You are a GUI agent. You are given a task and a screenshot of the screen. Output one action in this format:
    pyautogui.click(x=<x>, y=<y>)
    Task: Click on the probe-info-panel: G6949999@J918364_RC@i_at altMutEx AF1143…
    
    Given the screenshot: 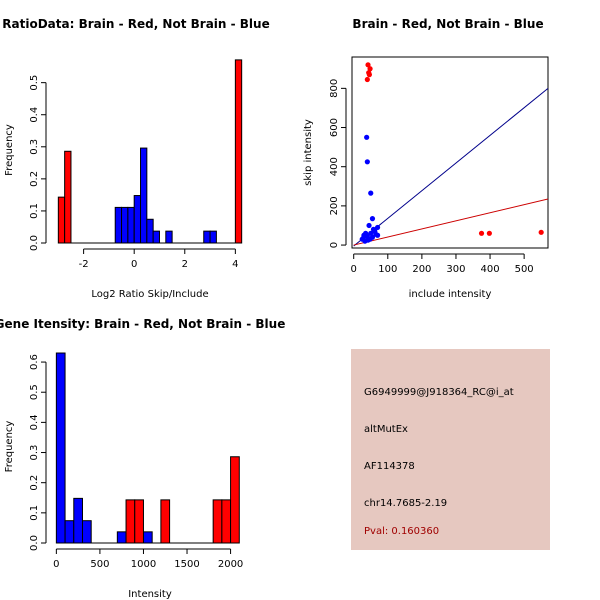 What is the action you would take?
    pyautogui.click(x=450, y=449)
    